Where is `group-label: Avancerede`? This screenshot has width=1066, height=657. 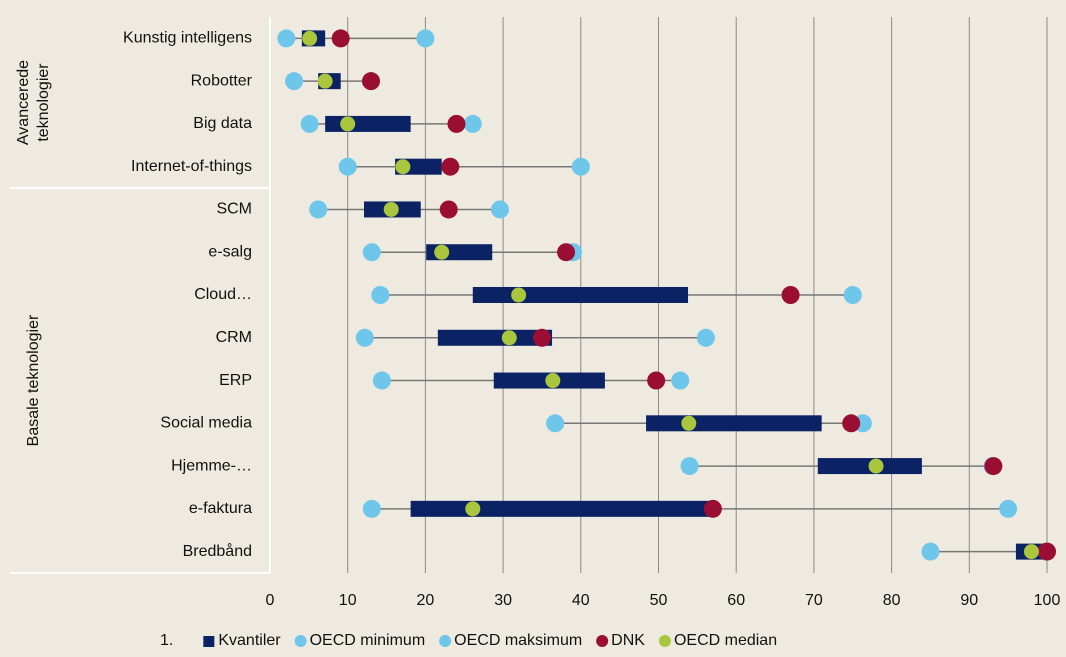 group-label: Avancerede is located at coordinates (23, 102).